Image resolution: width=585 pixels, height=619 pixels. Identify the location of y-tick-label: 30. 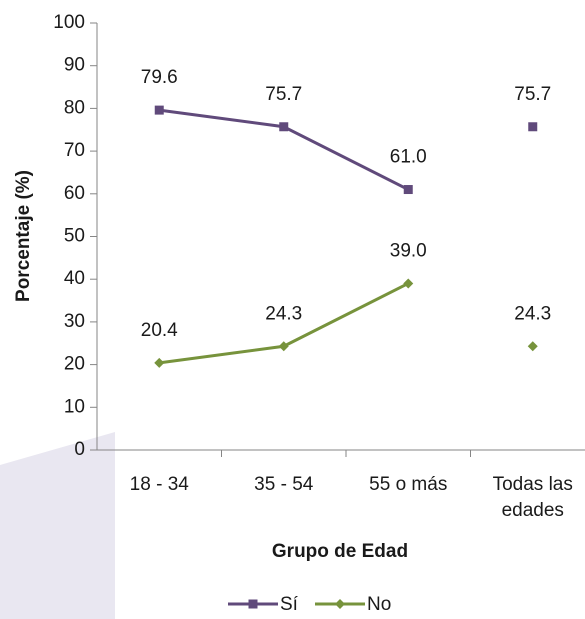
(74, 321).